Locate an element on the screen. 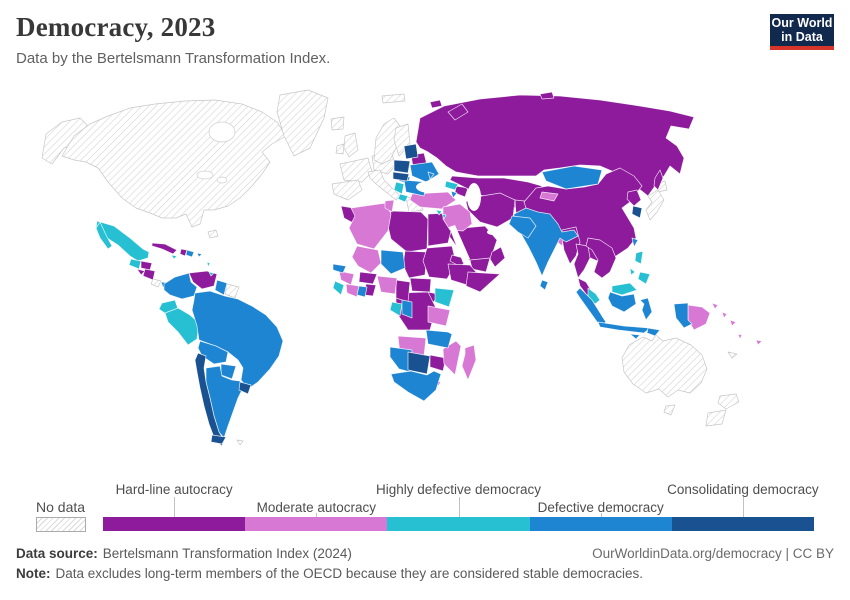 This screenshot has height=600, width=850. region-dominican-republic is located at coordinates (190, 253).